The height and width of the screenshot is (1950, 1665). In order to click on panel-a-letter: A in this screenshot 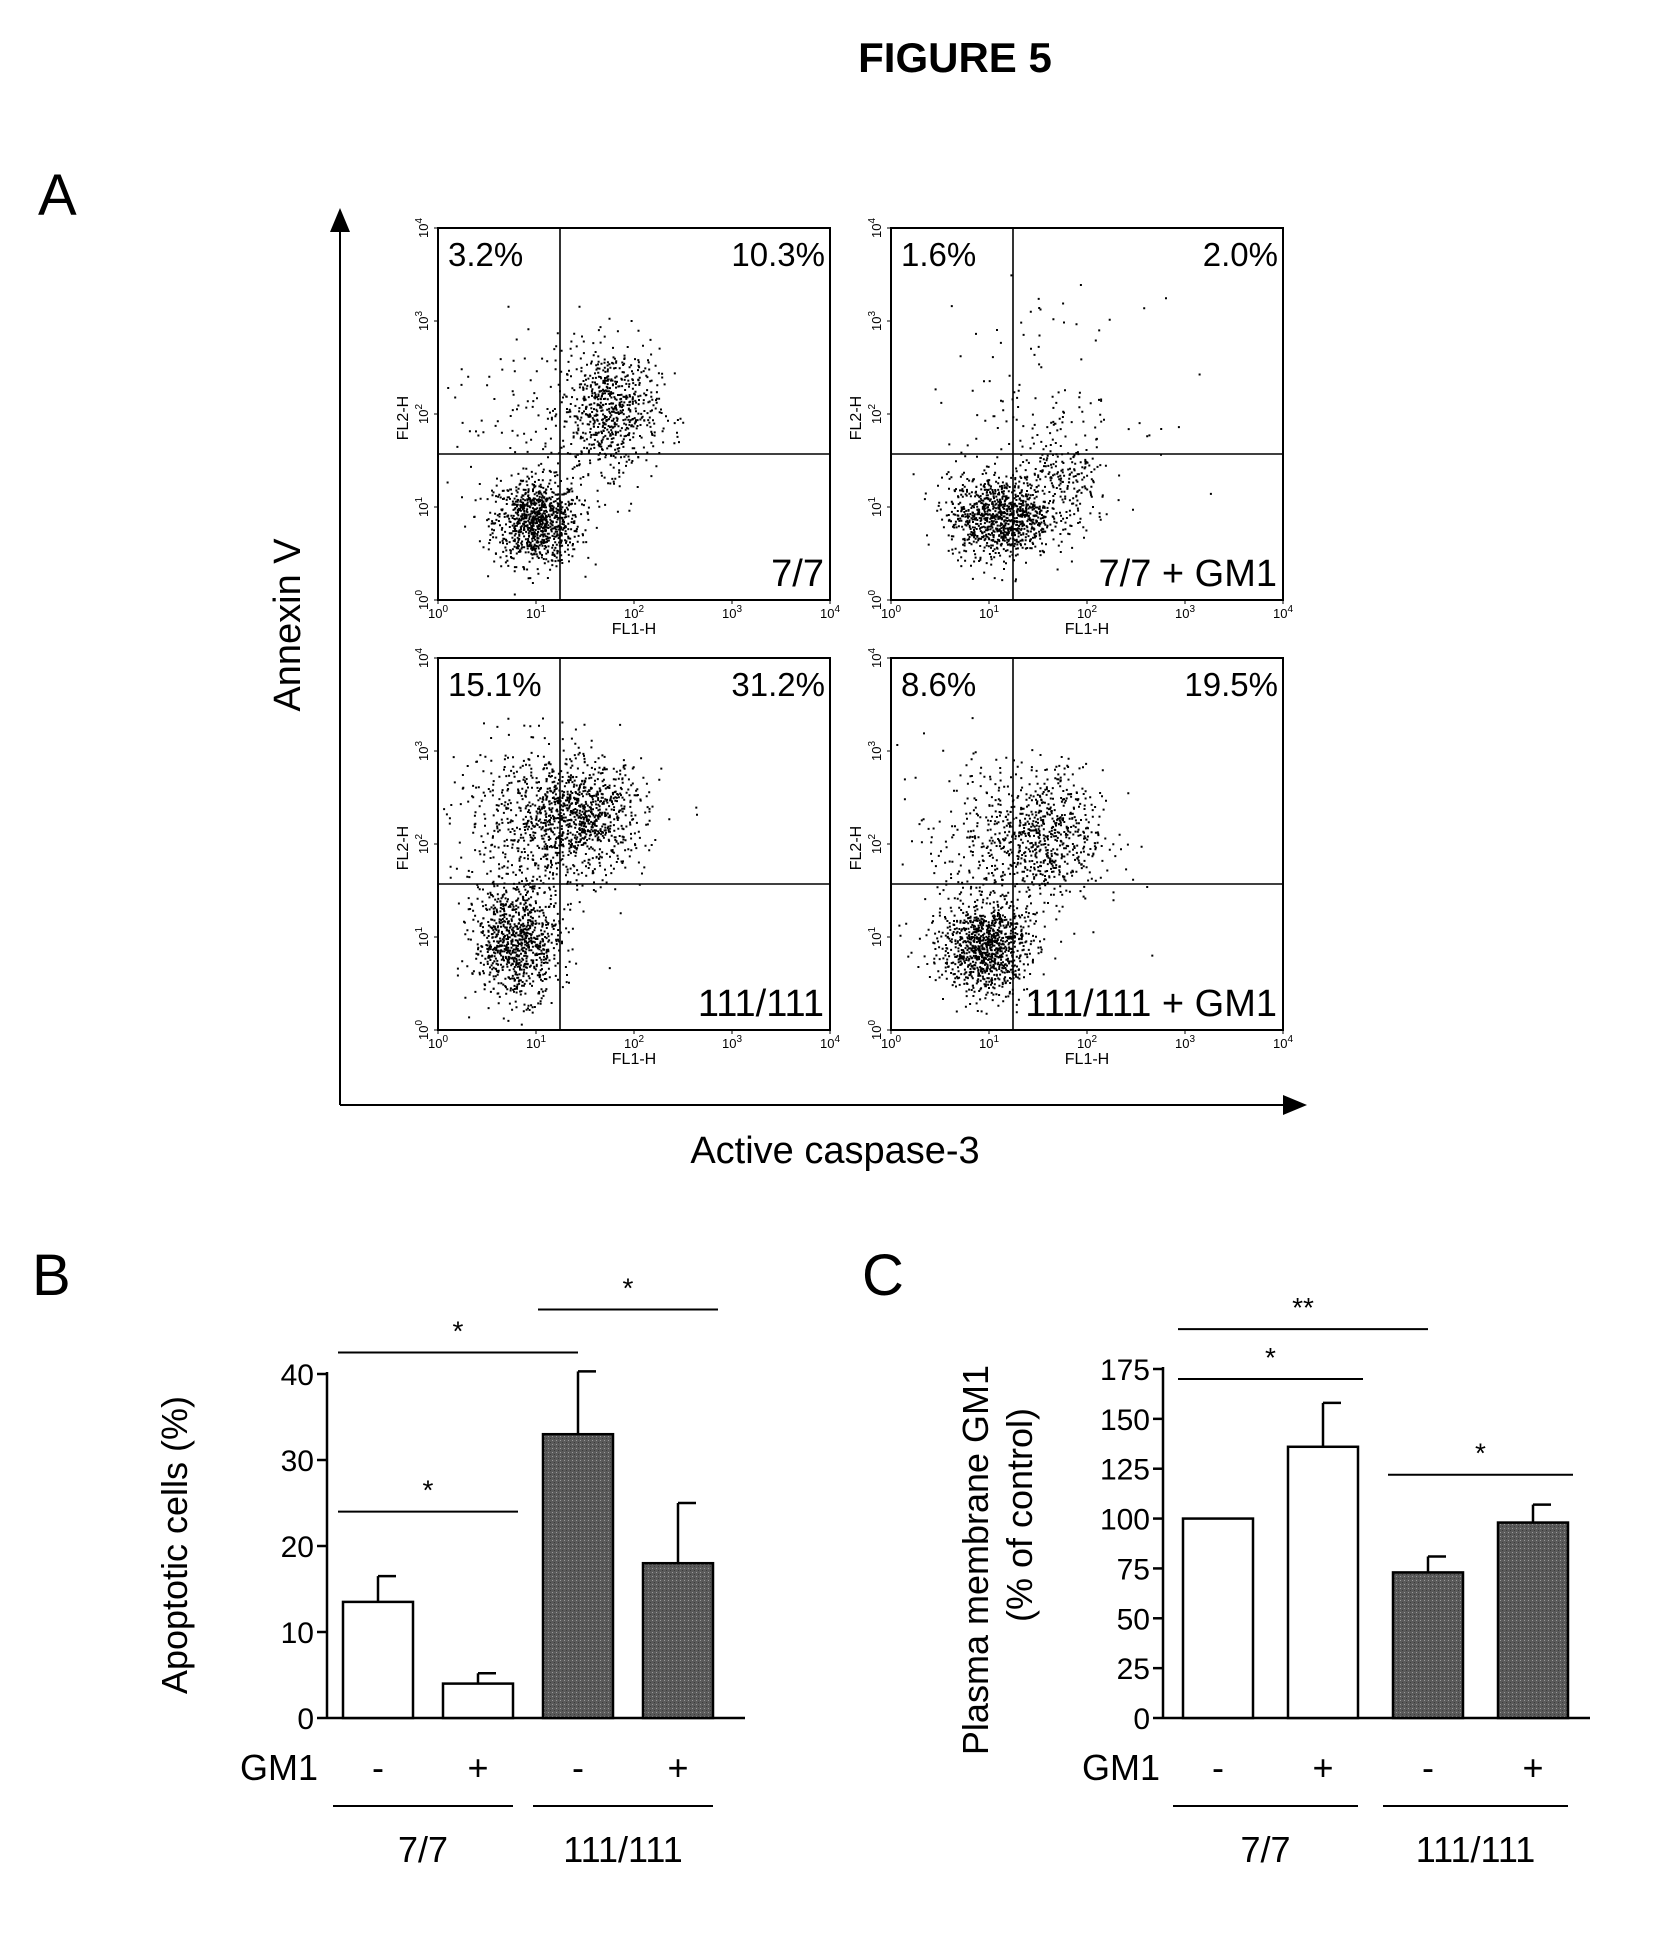, I will do `click(57, 195)`.